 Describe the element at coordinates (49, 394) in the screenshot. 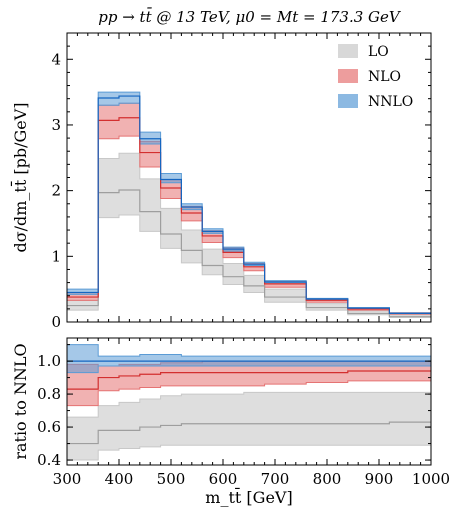

I see `bottom-y-tick-label: 0.8` at that location.